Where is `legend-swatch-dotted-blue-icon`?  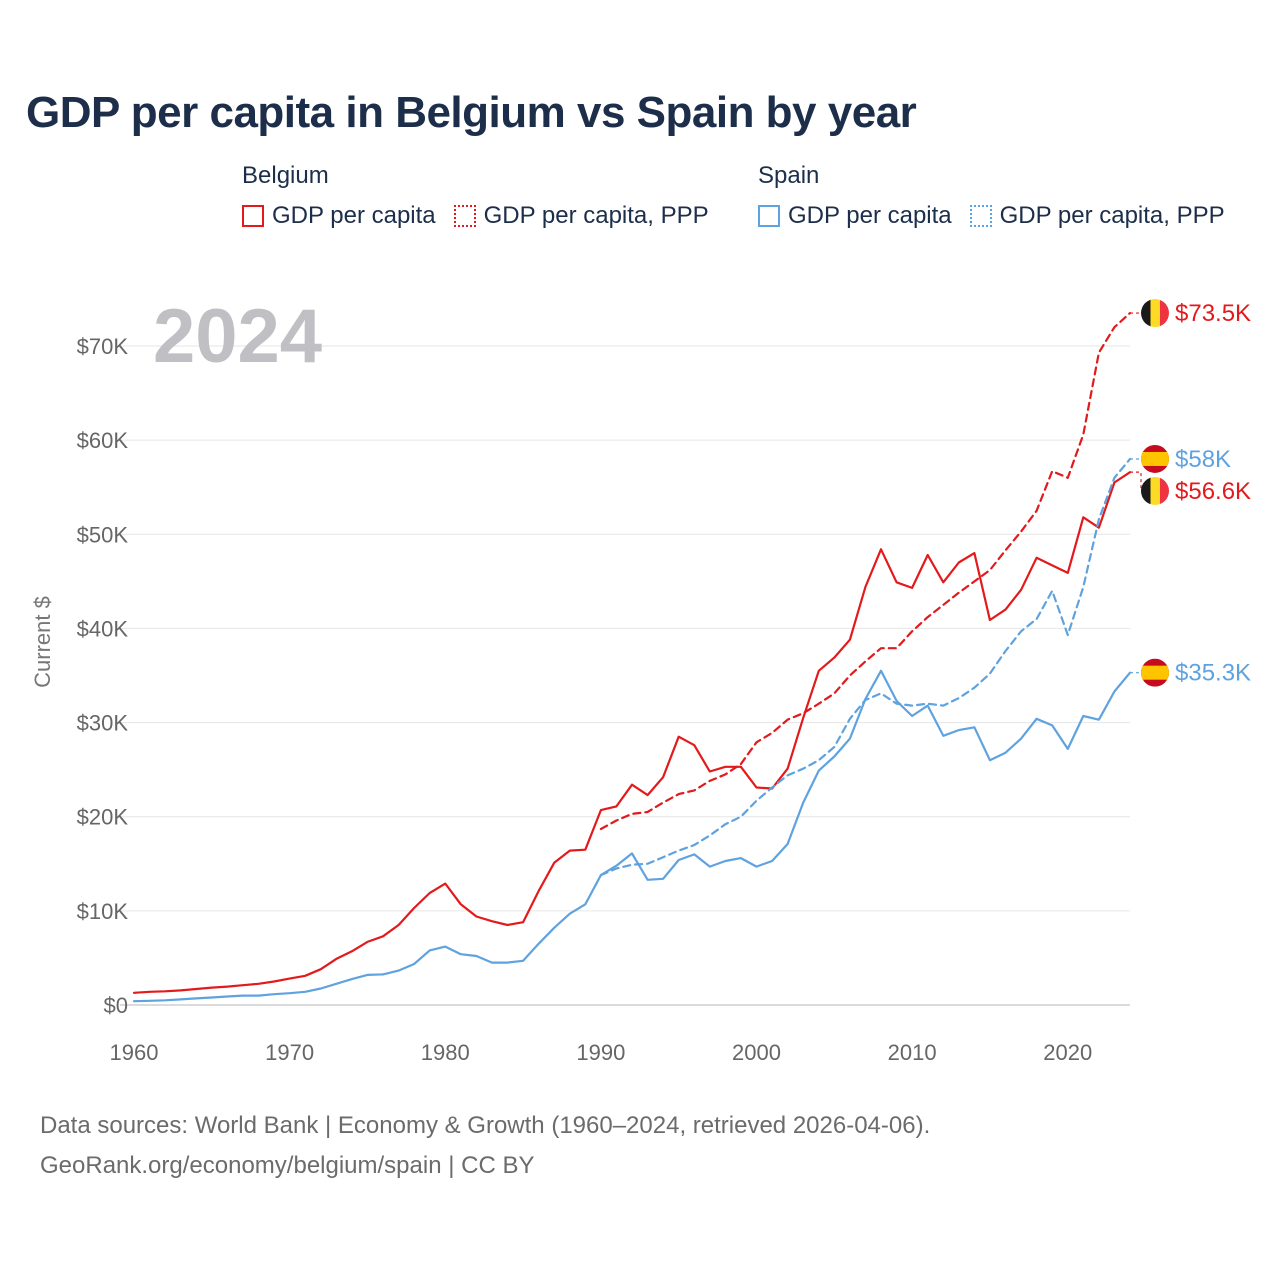
legend-swatch-dotted-blue-icon is located at coordinates (980, 216).